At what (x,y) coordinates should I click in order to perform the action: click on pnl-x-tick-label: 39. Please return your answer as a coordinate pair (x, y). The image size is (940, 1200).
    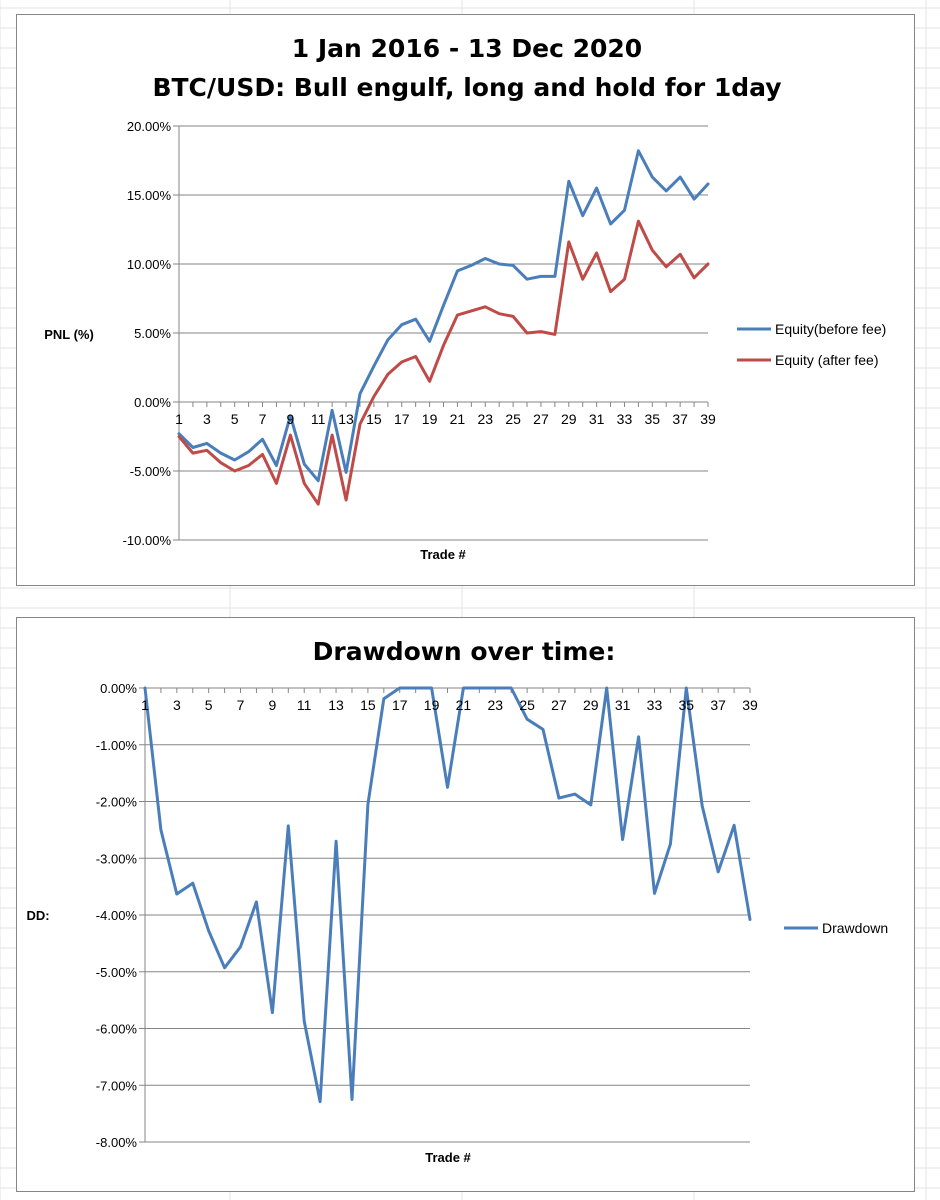
    Looking at the image, I should click on (708, 419).